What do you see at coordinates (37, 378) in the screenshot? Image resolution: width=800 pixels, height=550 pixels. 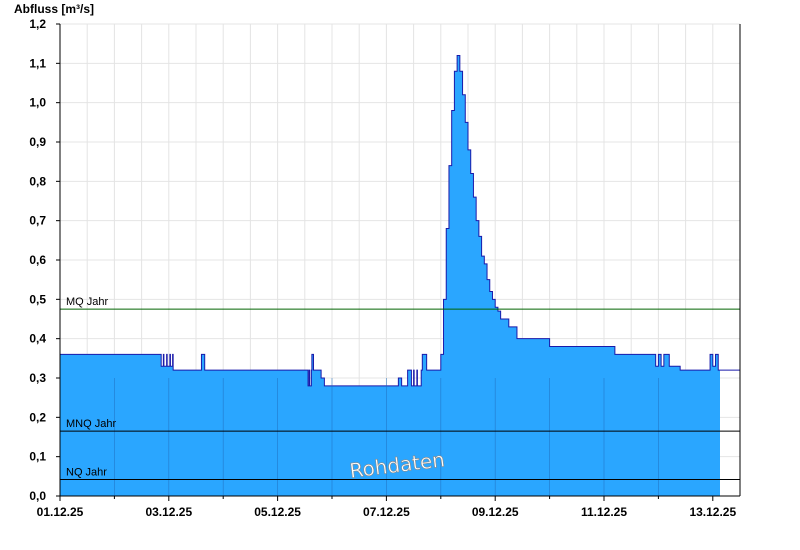 I see `y-tick-label: 0,3` at bounding box center [37, 378].